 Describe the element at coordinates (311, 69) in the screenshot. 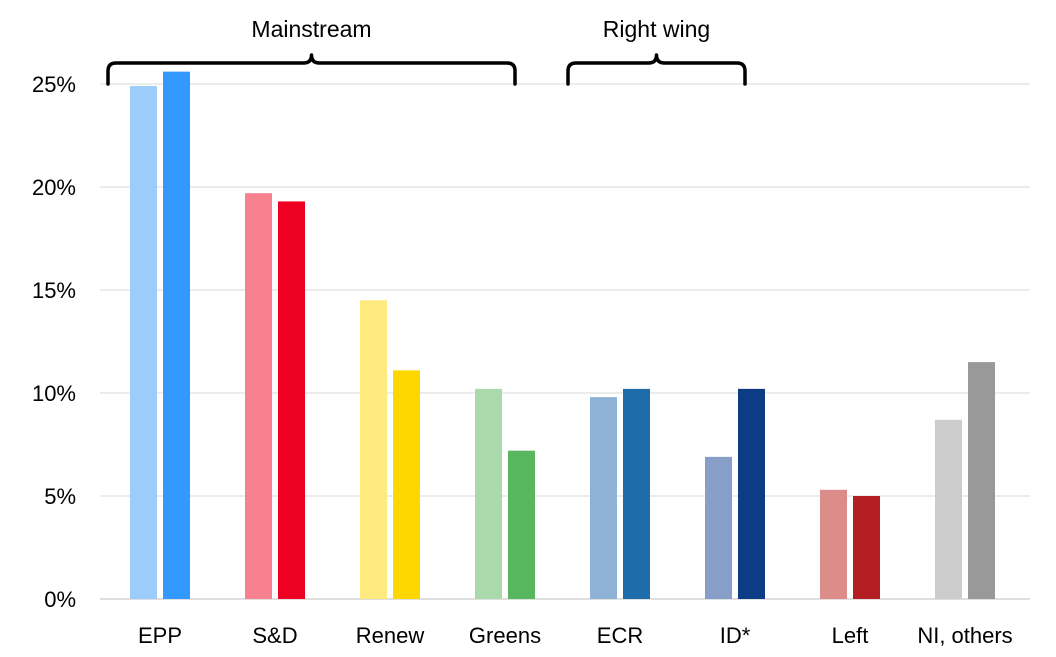

I see `group-brace-mainstream` at that location.